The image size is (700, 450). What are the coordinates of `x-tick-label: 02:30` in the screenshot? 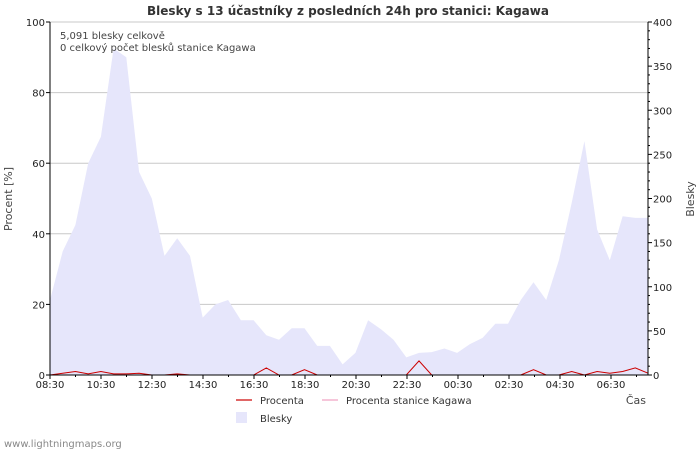 It's located at (509, 385).